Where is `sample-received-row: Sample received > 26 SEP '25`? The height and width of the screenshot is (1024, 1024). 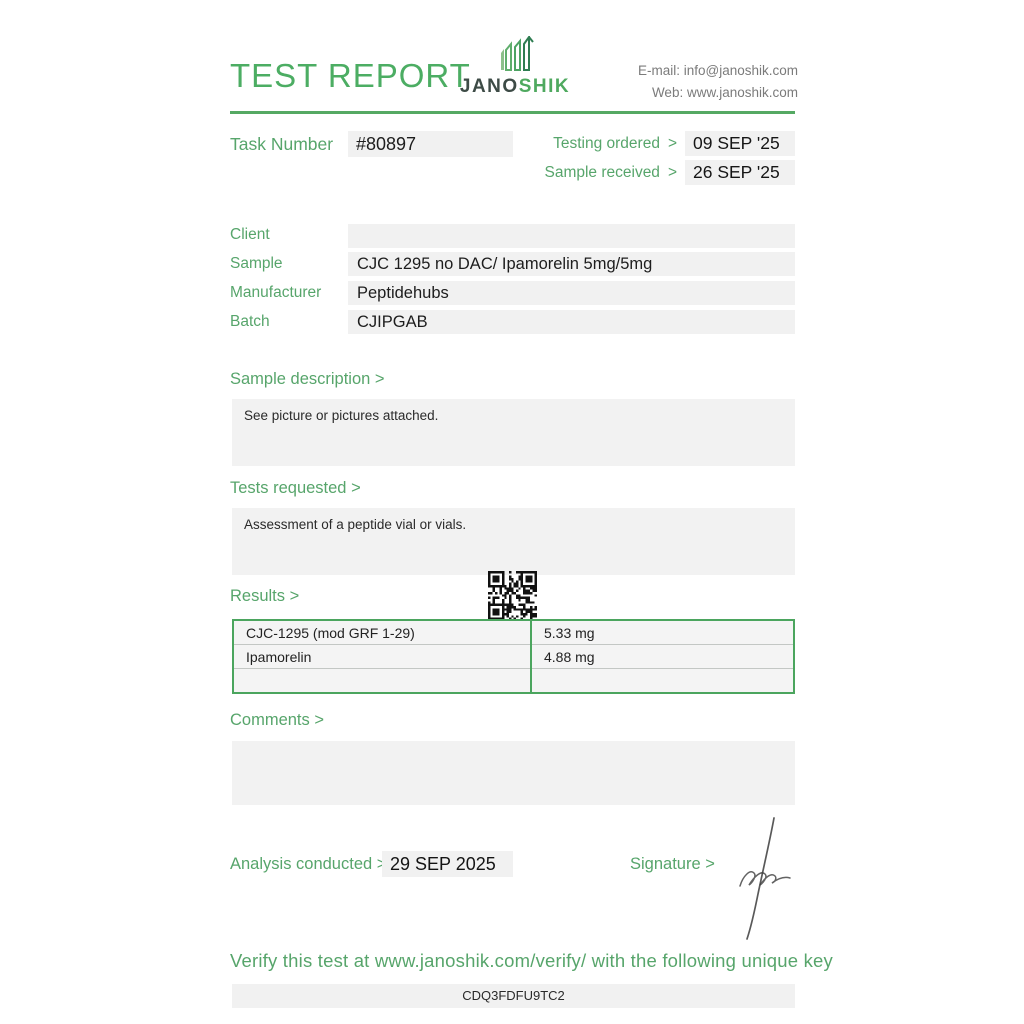 sample-received-row: Sample received > 26 SEP '25 is located at coordinates (669, 172).